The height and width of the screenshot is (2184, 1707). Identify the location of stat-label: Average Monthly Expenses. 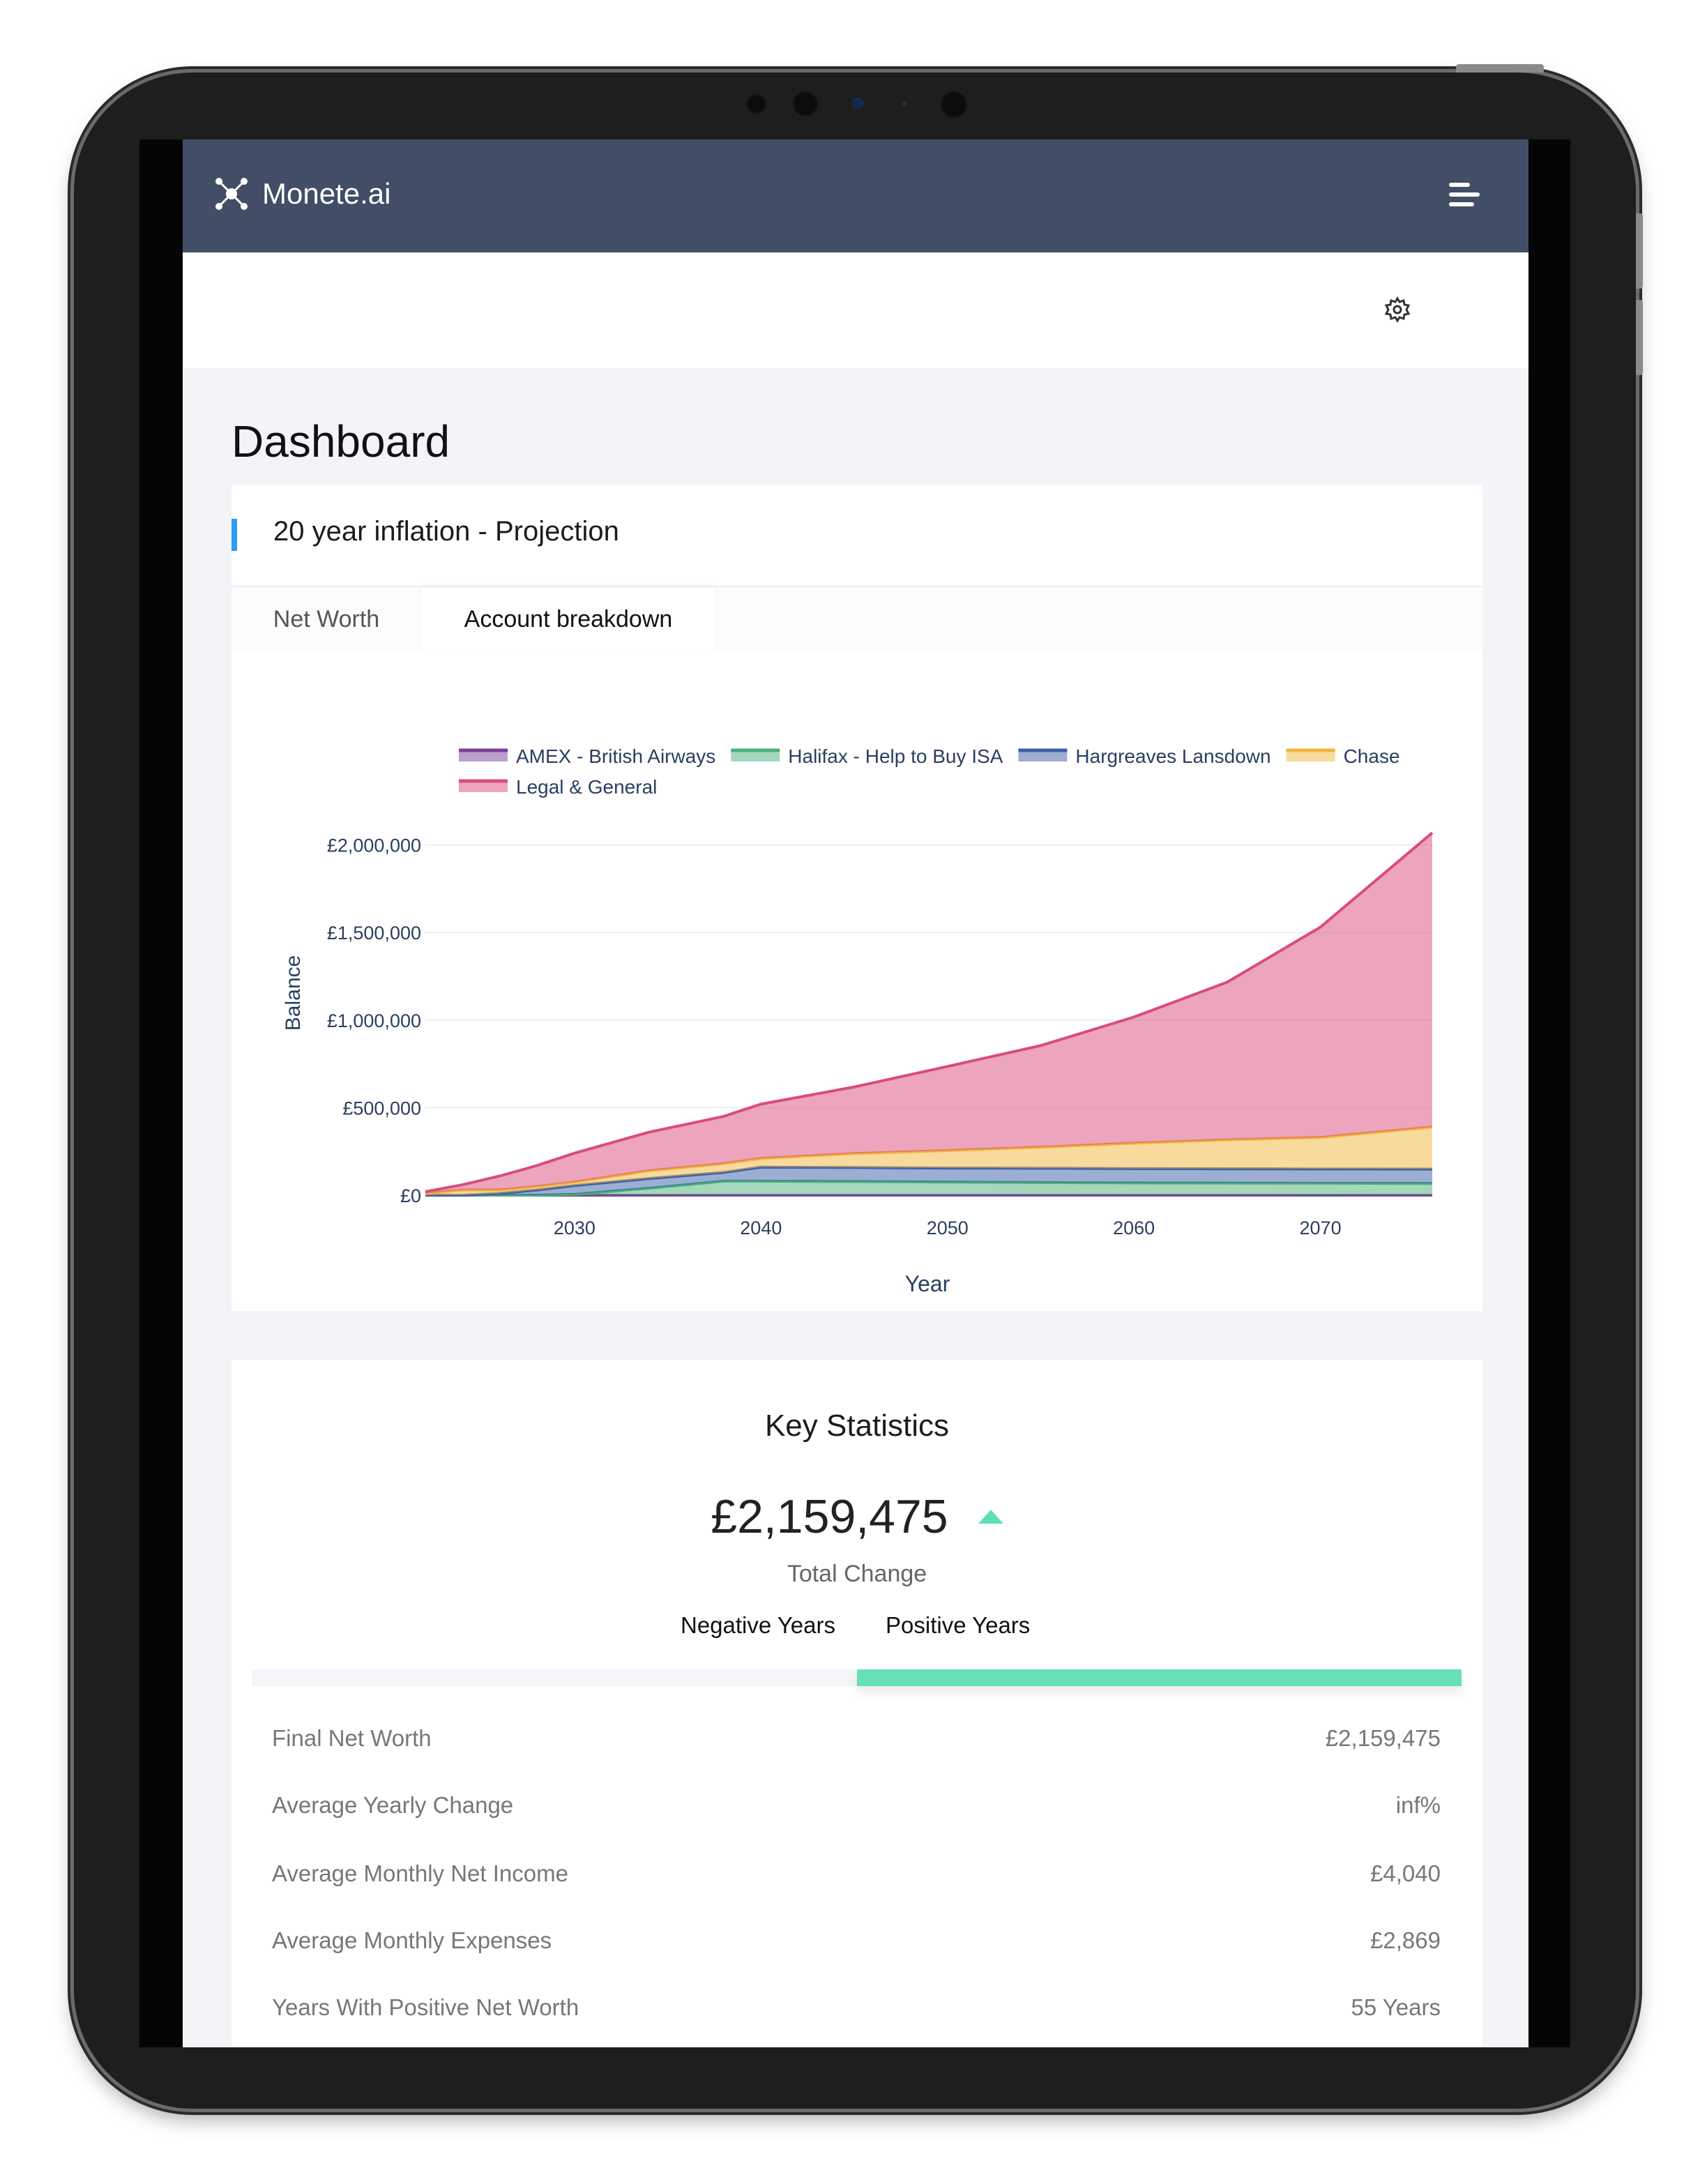
(412, 1940).